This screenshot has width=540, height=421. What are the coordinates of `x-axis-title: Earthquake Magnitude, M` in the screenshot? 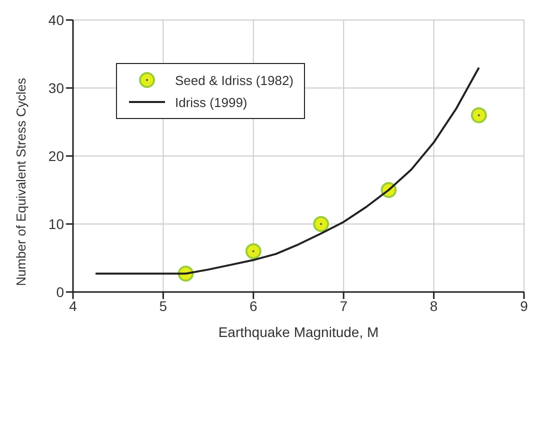 It's located at (298, 332).